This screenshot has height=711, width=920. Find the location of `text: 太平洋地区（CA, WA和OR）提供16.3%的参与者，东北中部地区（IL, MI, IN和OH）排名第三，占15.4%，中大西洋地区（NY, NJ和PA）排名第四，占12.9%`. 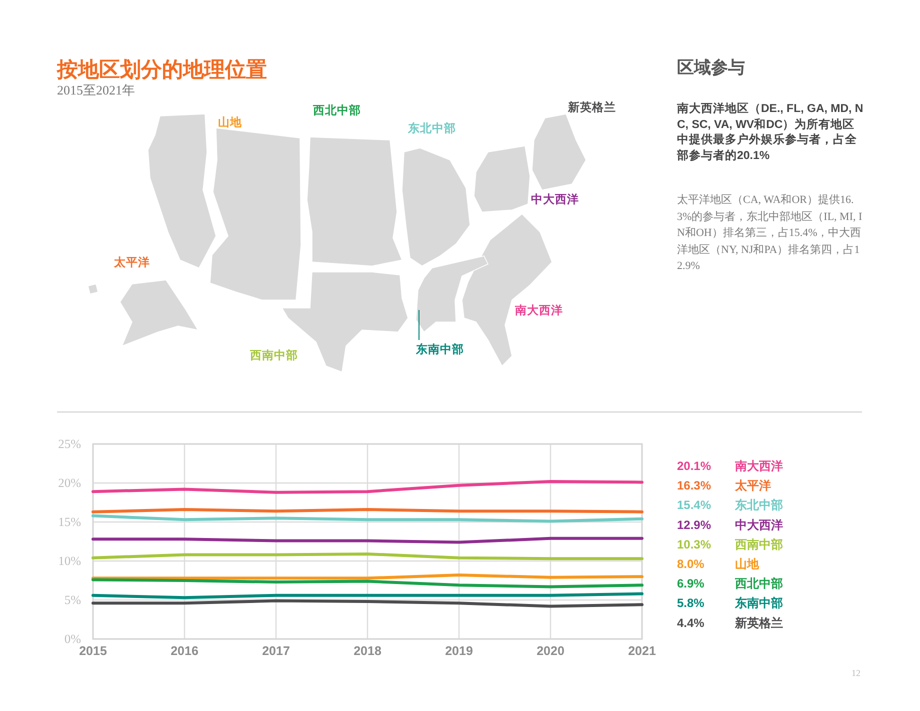

text: 太平洋地区（CA, WA和OR）提供16.3%的参与者，东北中部地区（IL, MI, IN和OH）排名第三，占15.4%，中大西洋地区（NY, NJ和PA）排名第四，占12.9% is located at coordinates (770, 233).